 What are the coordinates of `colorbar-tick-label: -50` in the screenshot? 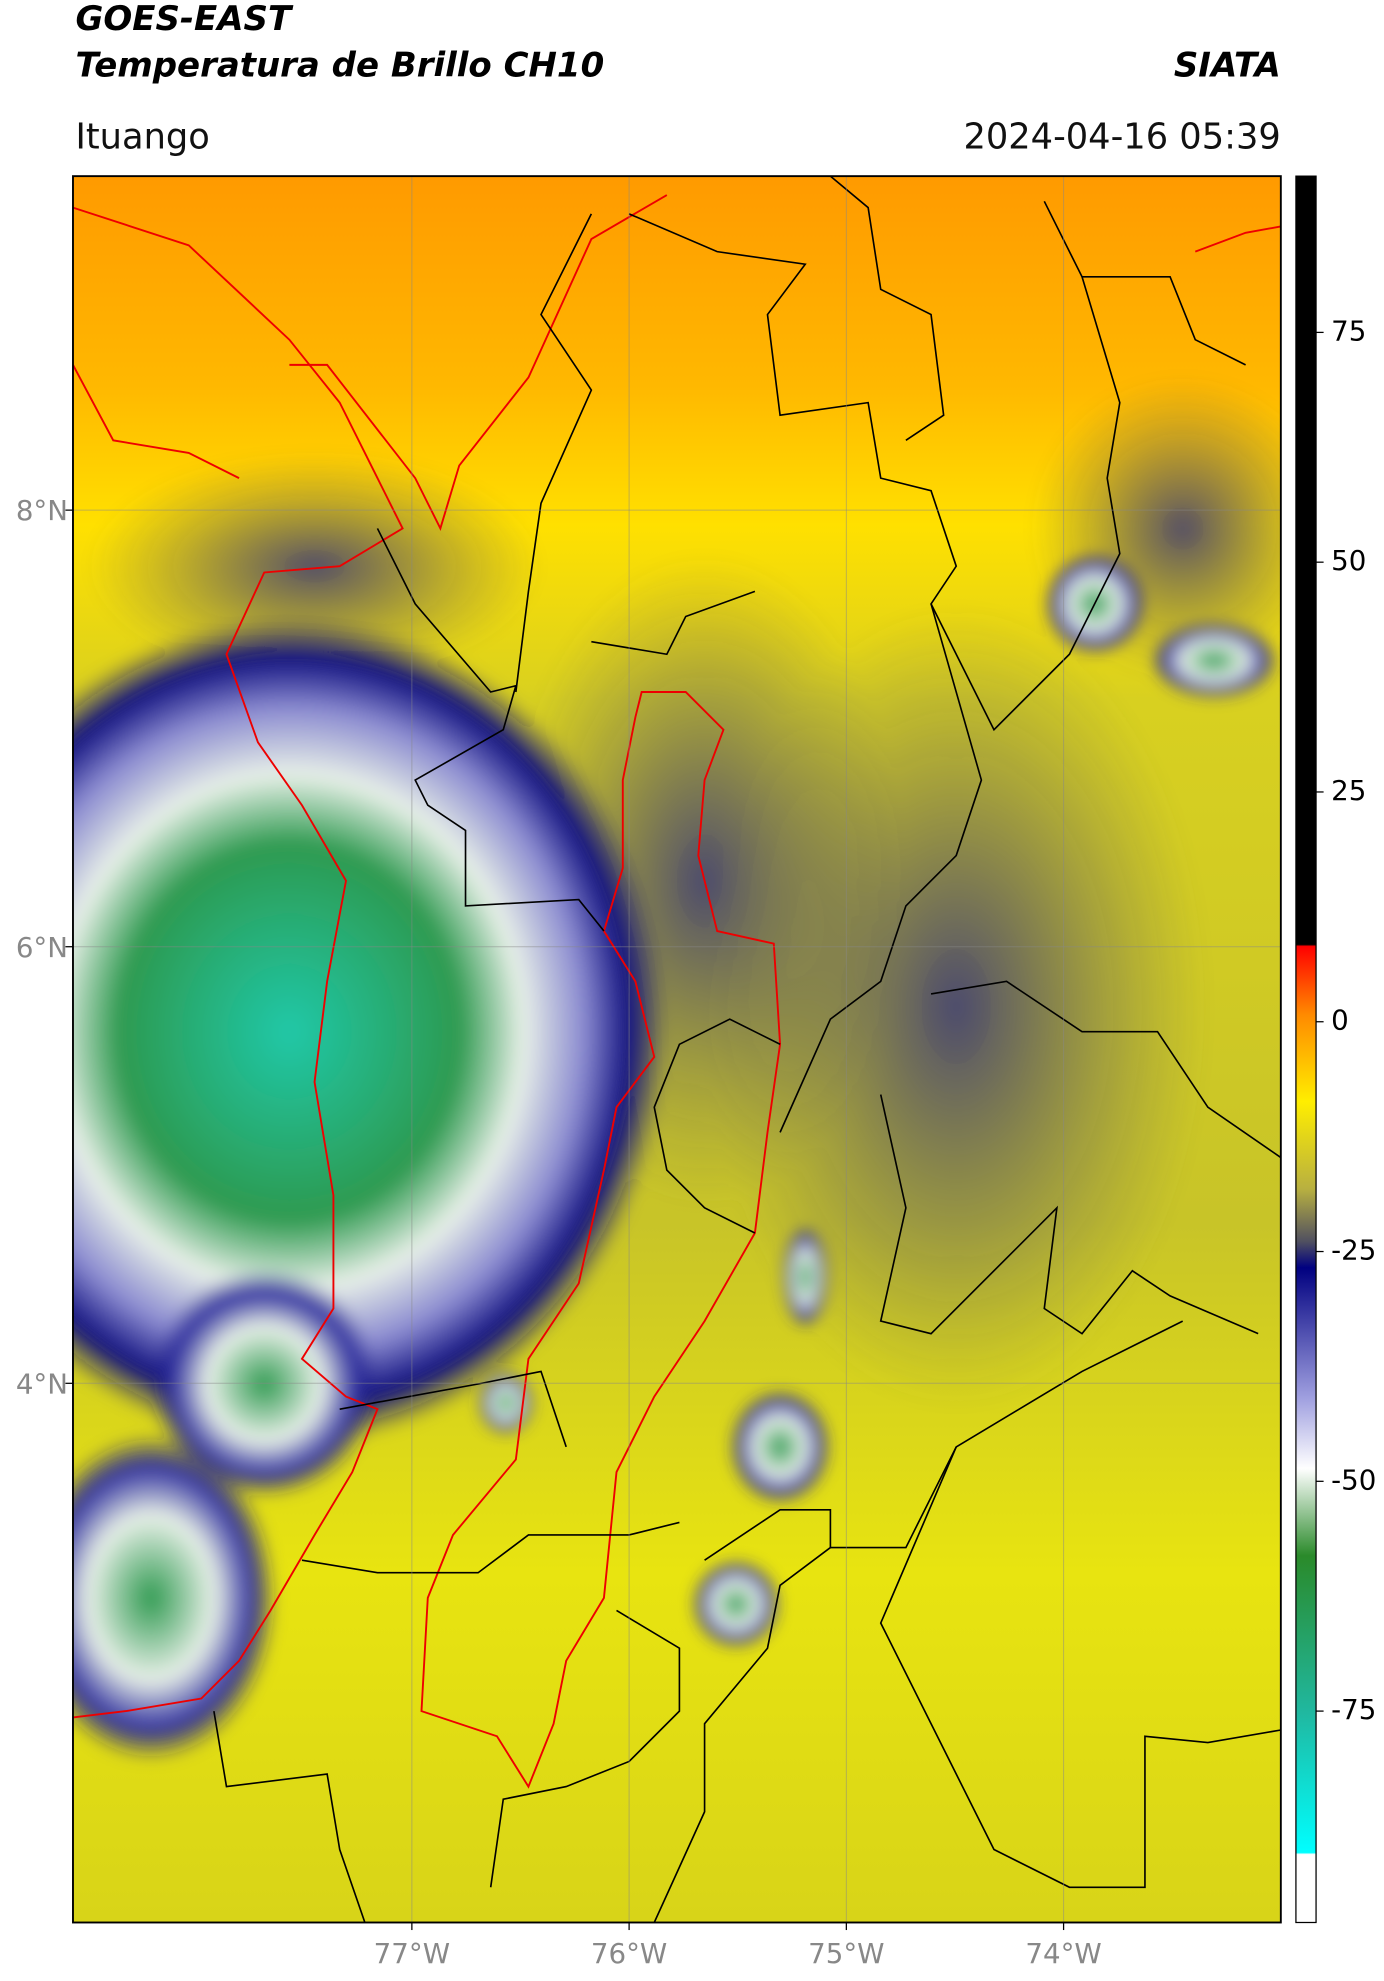 It's located at (1353, 1479).